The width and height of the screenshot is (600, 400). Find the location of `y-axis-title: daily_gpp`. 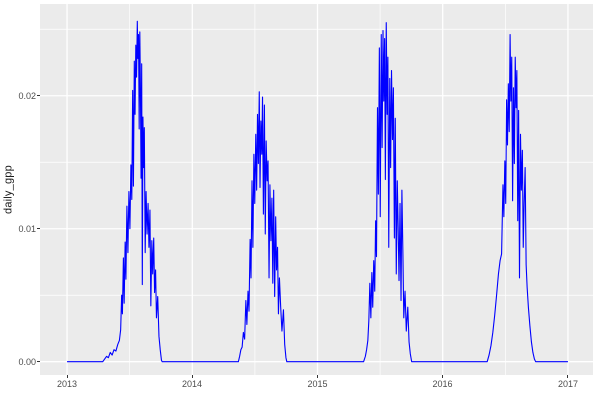

y-axis-title: daily_gpp is located at coordinates (8, 189).